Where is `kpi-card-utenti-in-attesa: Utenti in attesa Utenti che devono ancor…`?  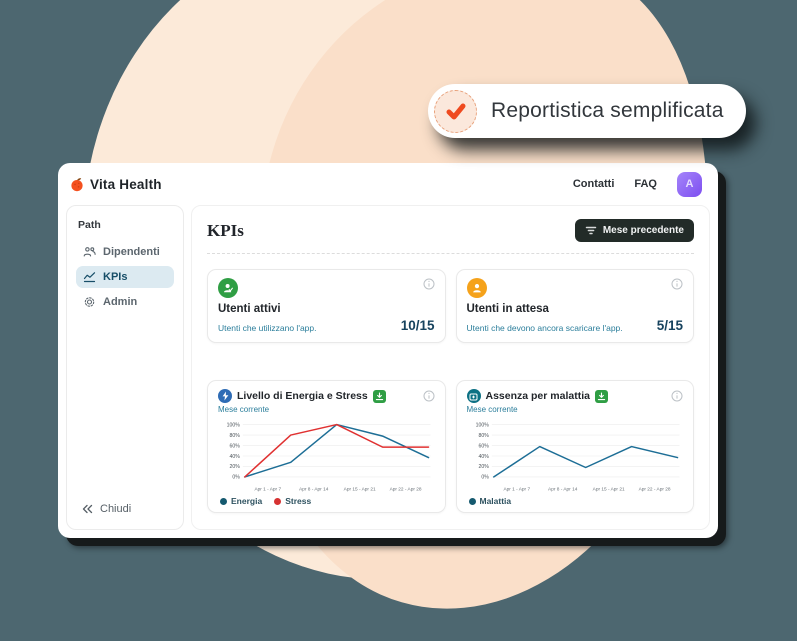
kpi-card-utenti-in-attesa: Utenti in attesa Utenti che devono ancor… is located at coordinates (574, 306).